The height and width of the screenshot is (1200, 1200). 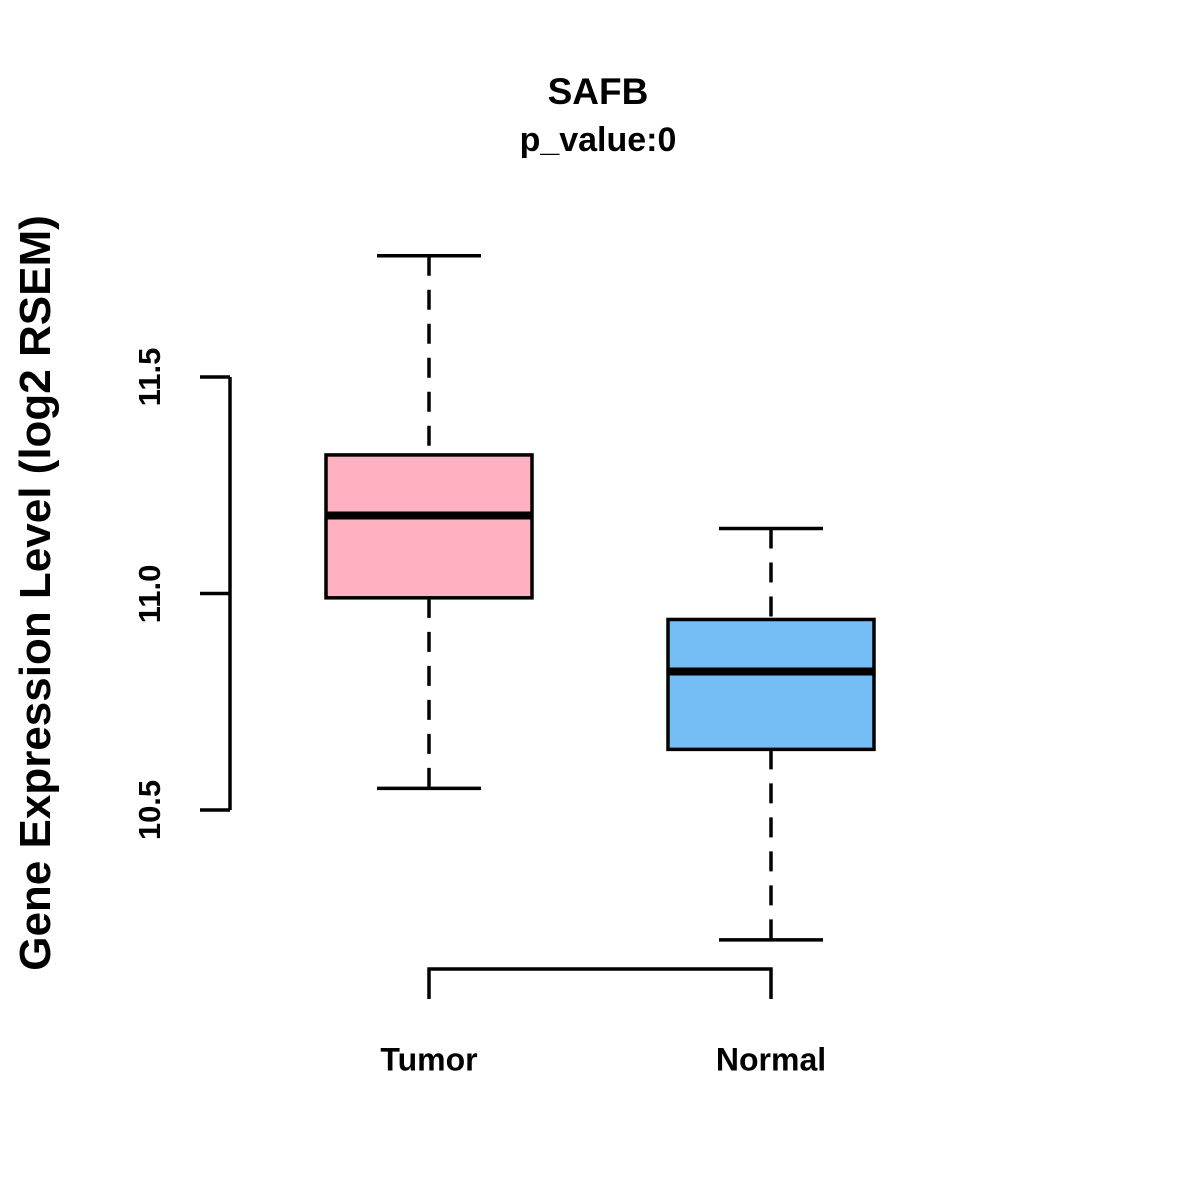 I want to click on y-tick-label-10.5: 10.5, so click(x=149, y=810).